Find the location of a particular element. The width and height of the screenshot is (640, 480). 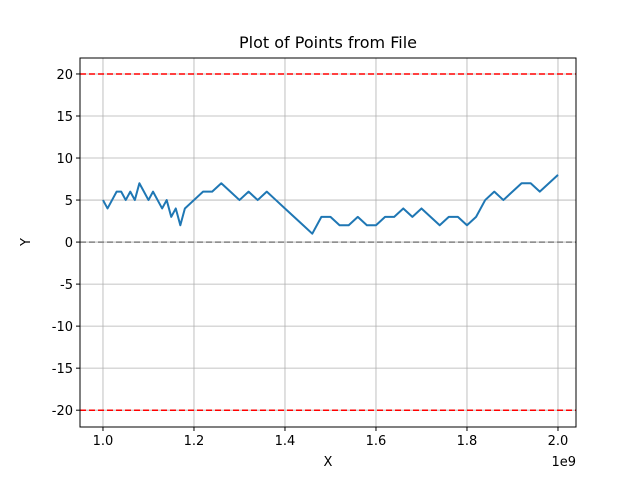

y-axis-label: Y is located at coordinates (26, 242).